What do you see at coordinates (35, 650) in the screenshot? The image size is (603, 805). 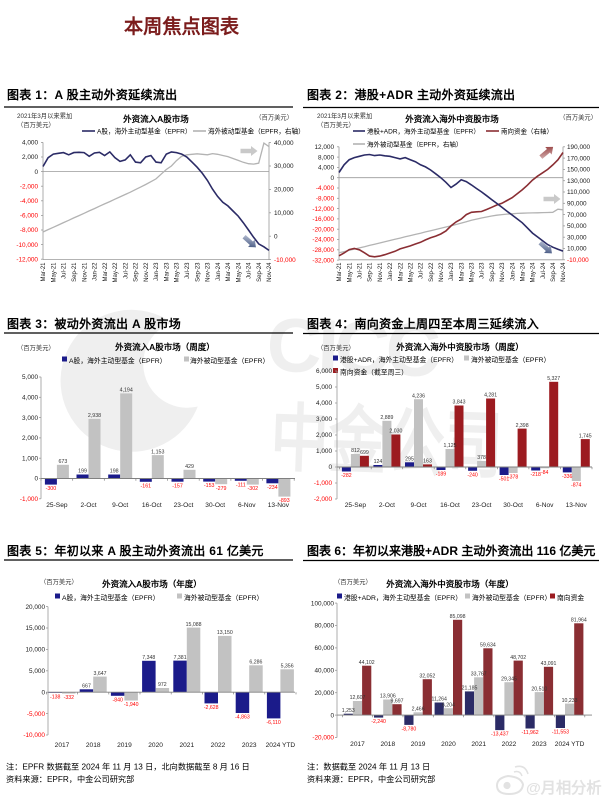 I see `svg-text: 10,000` at bounding box center [35, 650].